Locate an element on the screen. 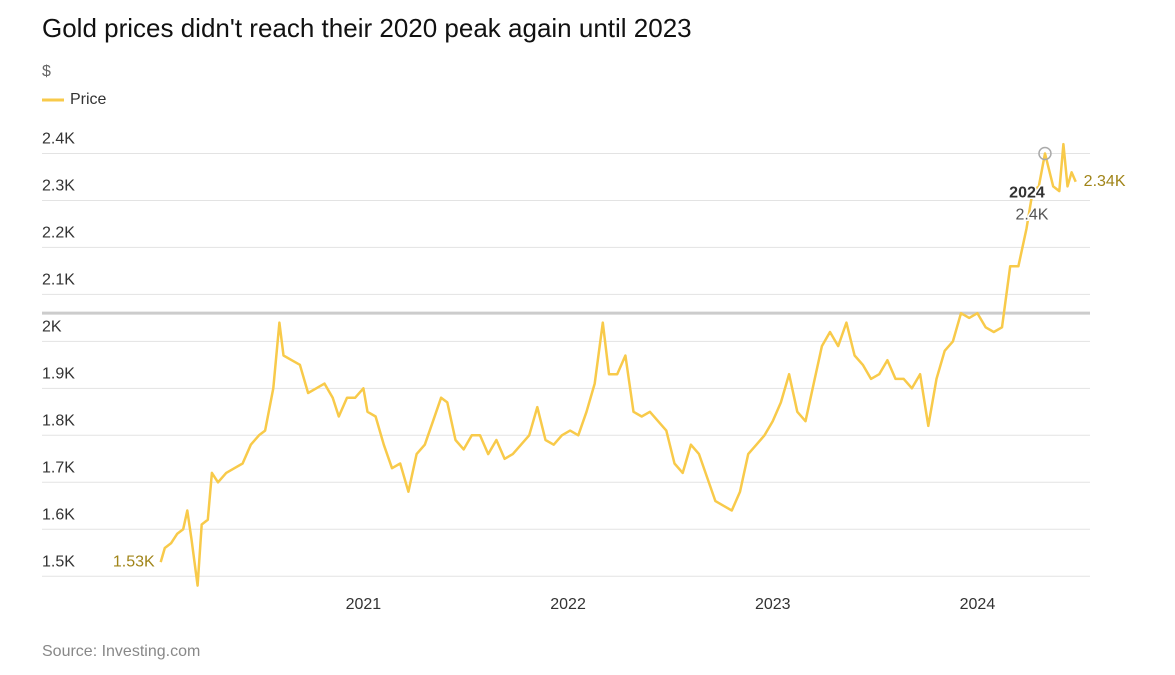 This screenshot has height=675, width=1175. legend-label: Price is located at coordinates (88, 99).